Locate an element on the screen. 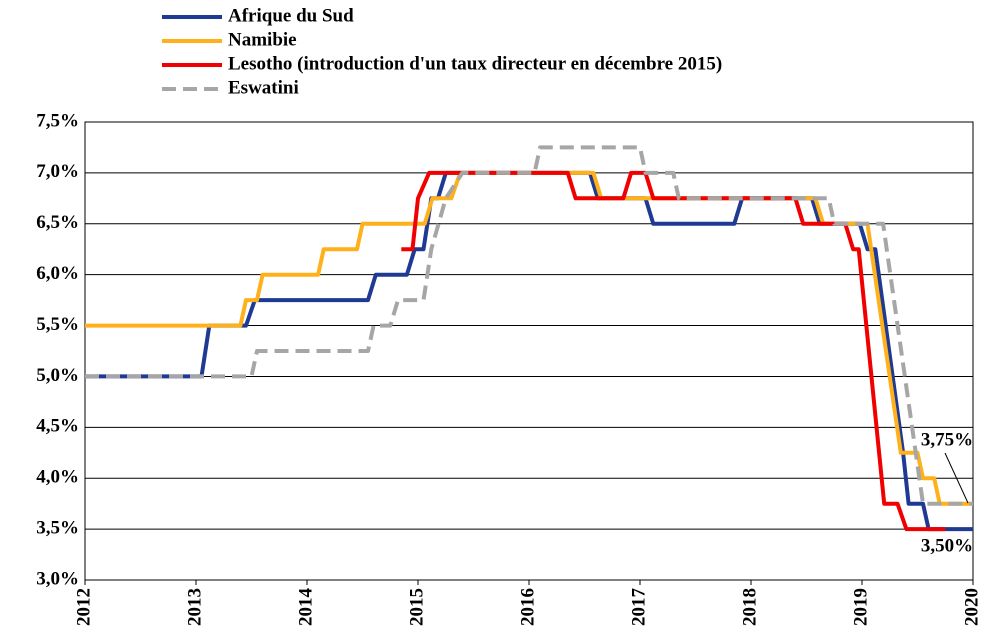  y-tick-label: 5,0% is located at coordinates (57, 375).